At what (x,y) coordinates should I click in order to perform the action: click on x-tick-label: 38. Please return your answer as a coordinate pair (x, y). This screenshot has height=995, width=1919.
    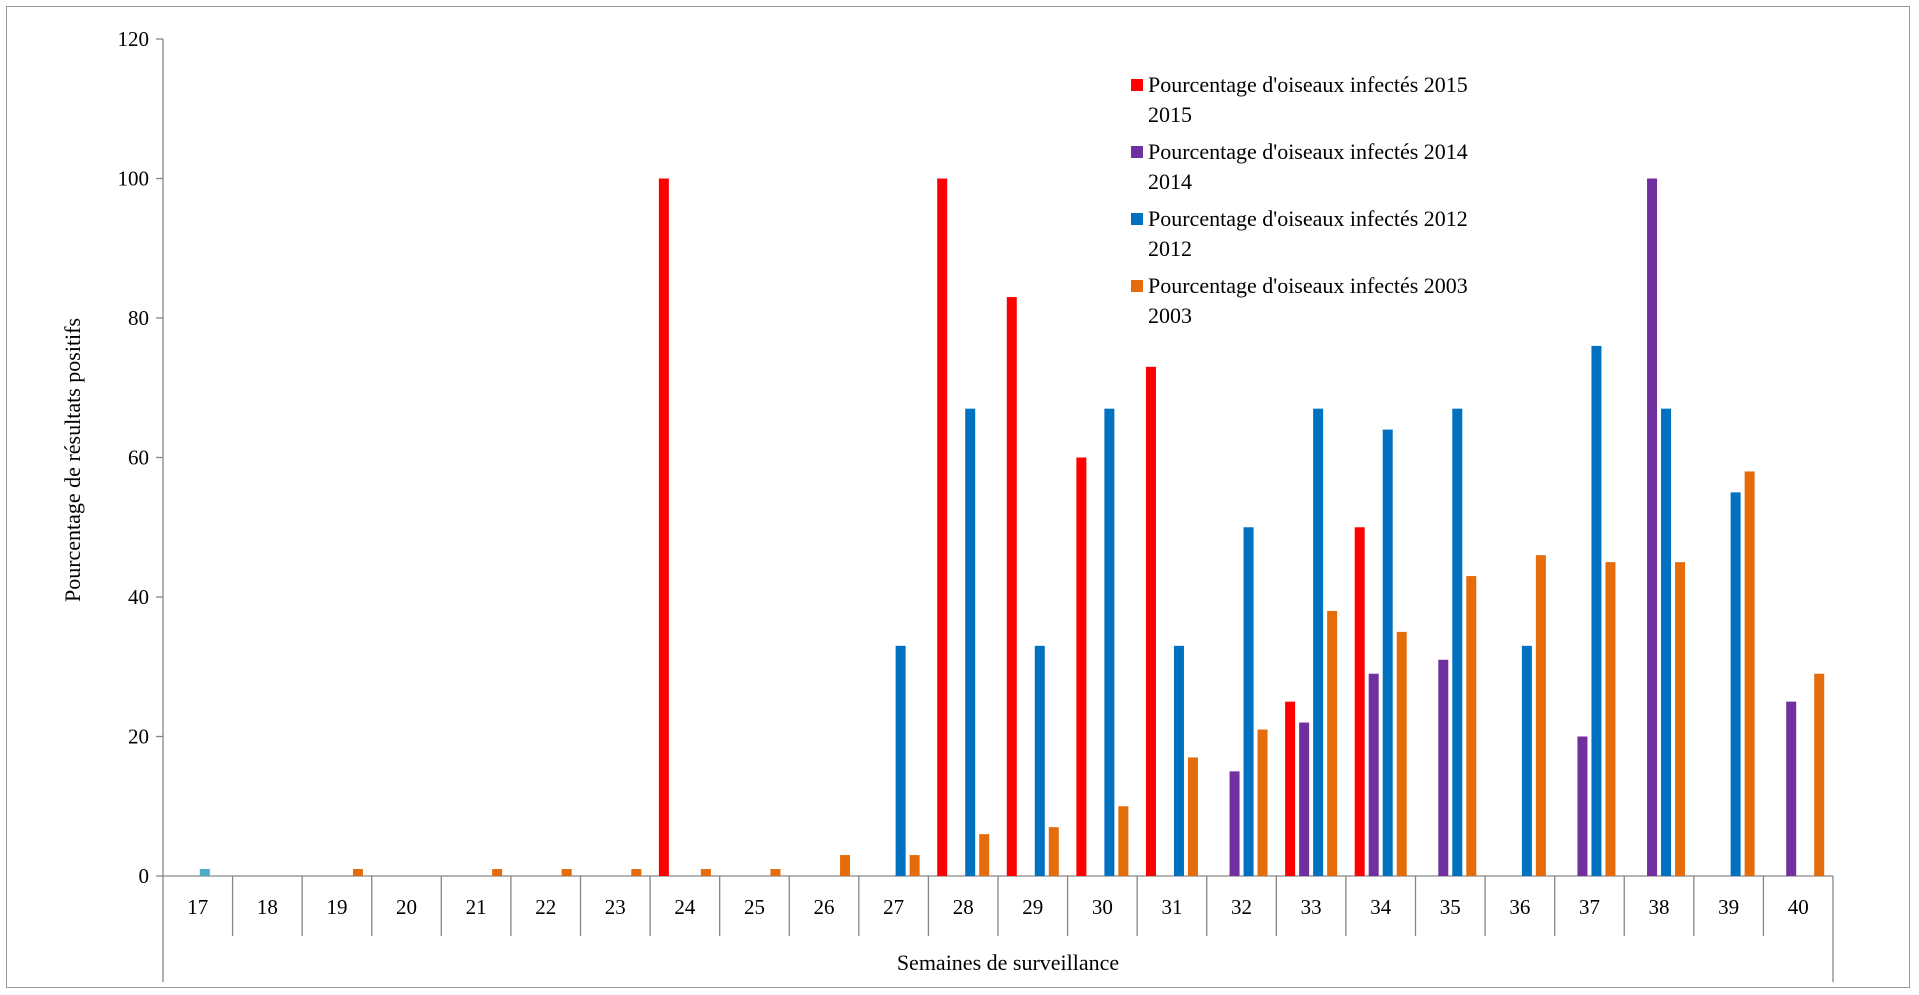
    Looking at the image, I should click on (1659, 907).